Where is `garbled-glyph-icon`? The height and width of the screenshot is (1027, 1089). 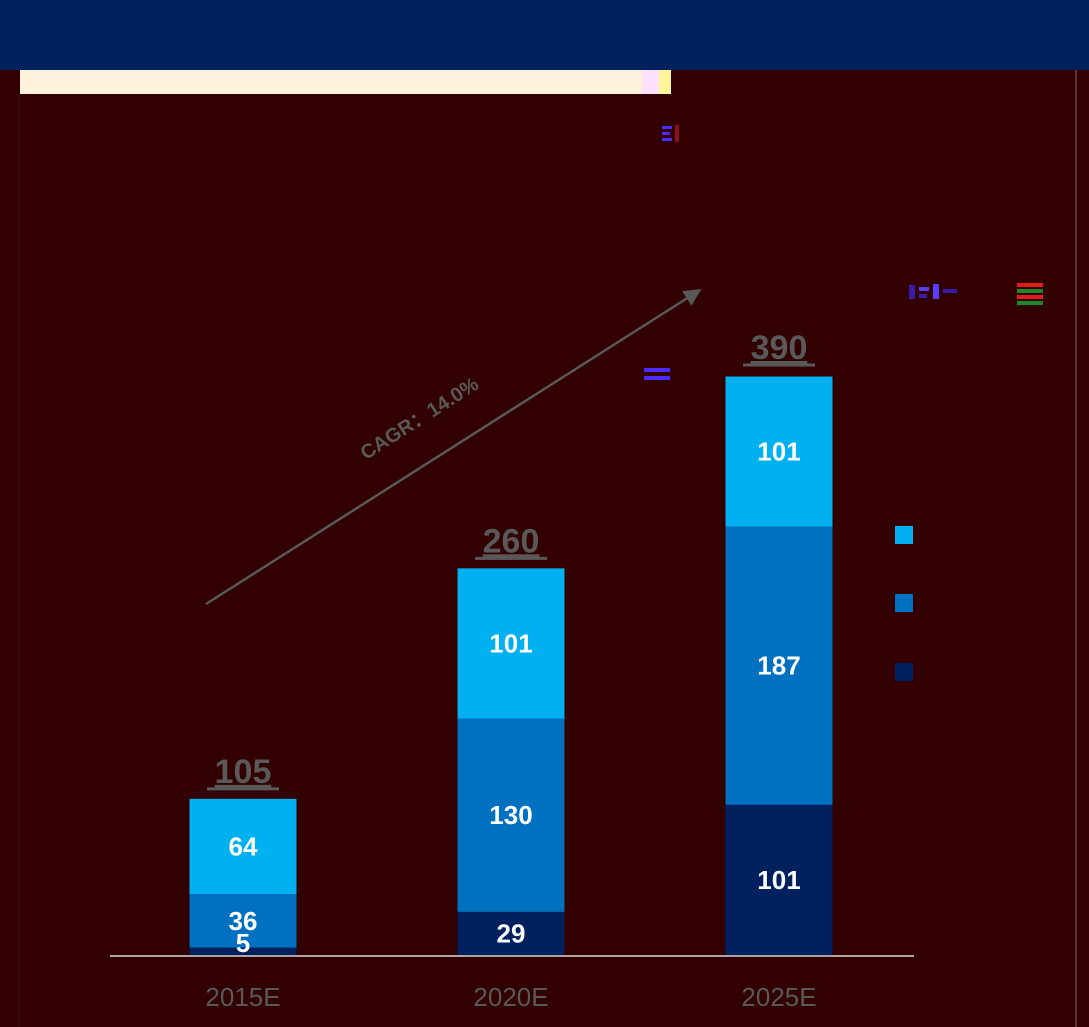 garbled-glyph-icon is located at coordinates (670, 133).